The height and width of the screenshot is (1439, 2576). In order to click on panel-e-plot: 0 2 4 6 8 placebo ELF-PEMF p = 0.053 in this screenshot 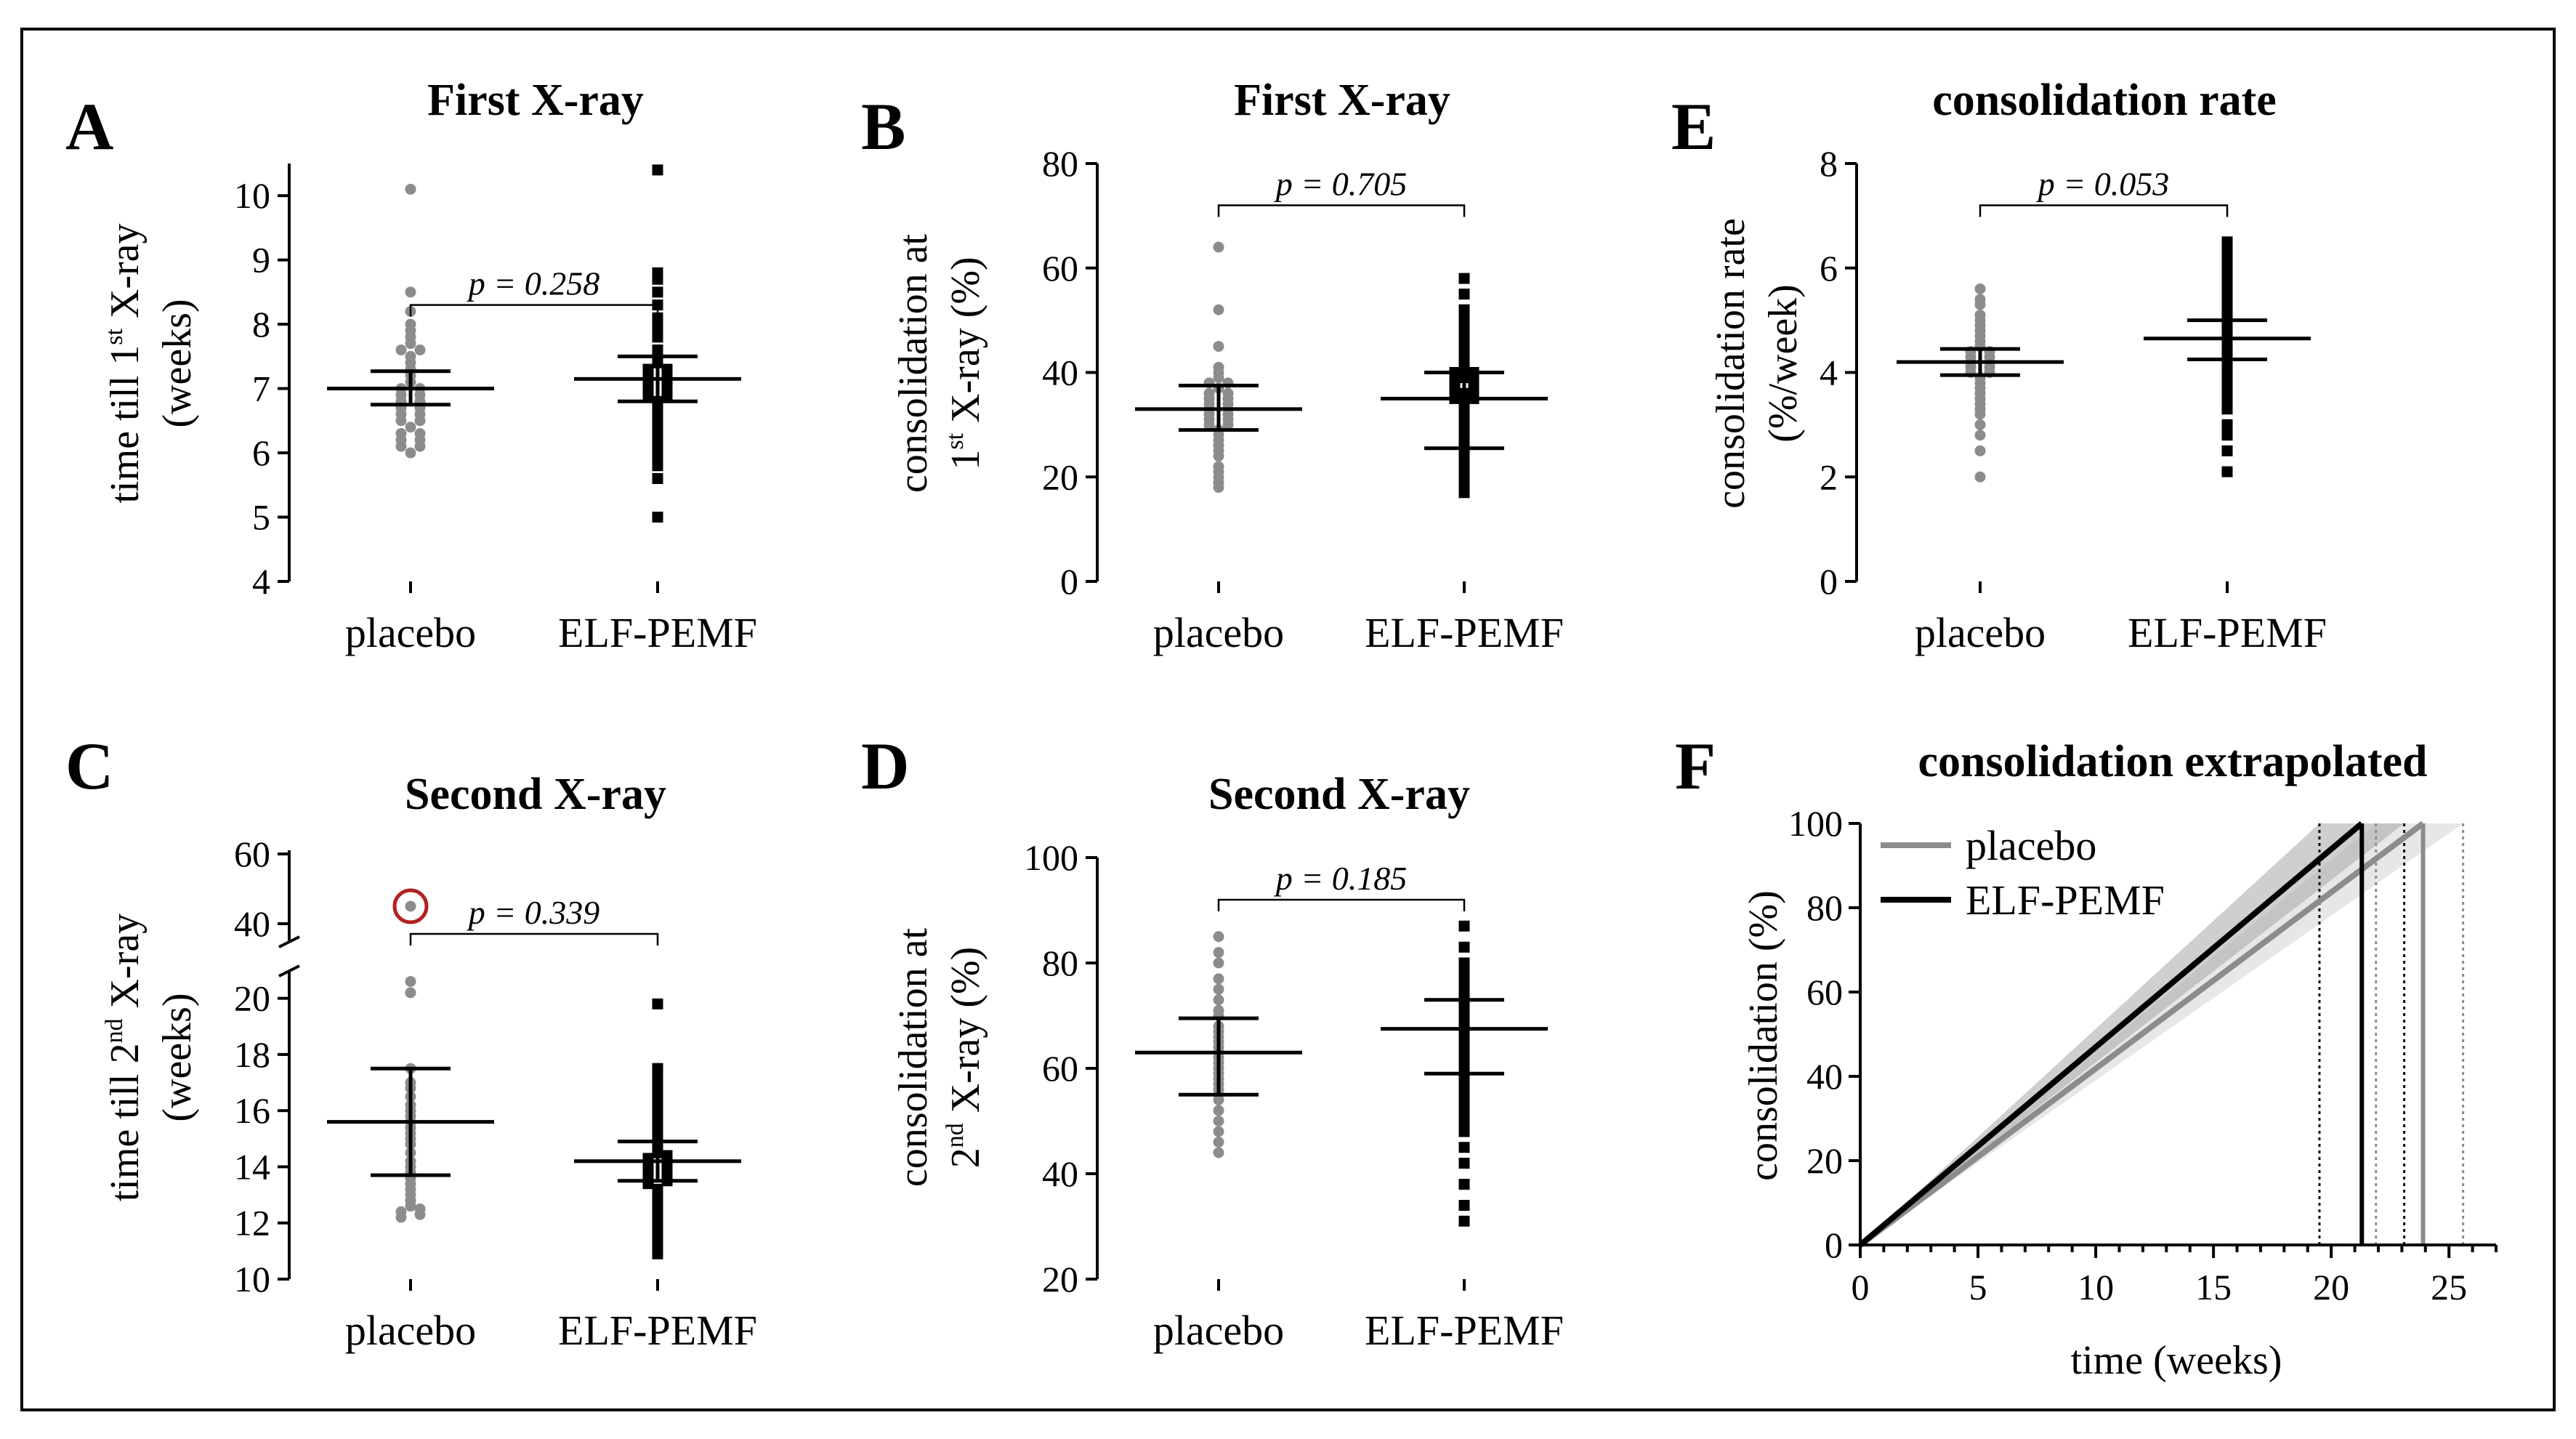, I will do `click(2074, 399)`.